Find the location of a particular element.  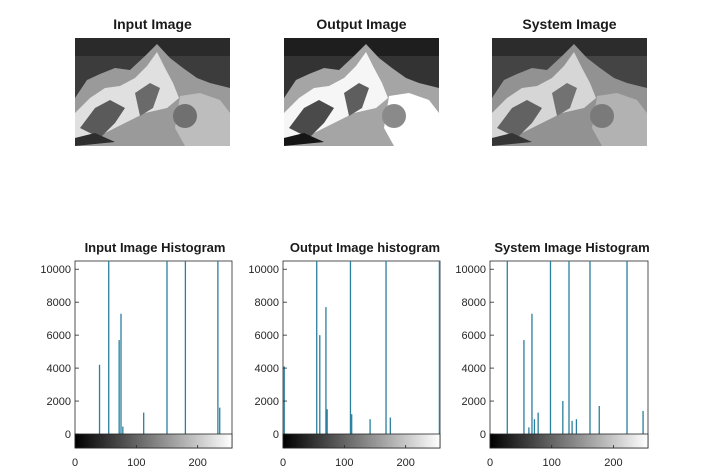

output-image is located at coordinates (361, 92).